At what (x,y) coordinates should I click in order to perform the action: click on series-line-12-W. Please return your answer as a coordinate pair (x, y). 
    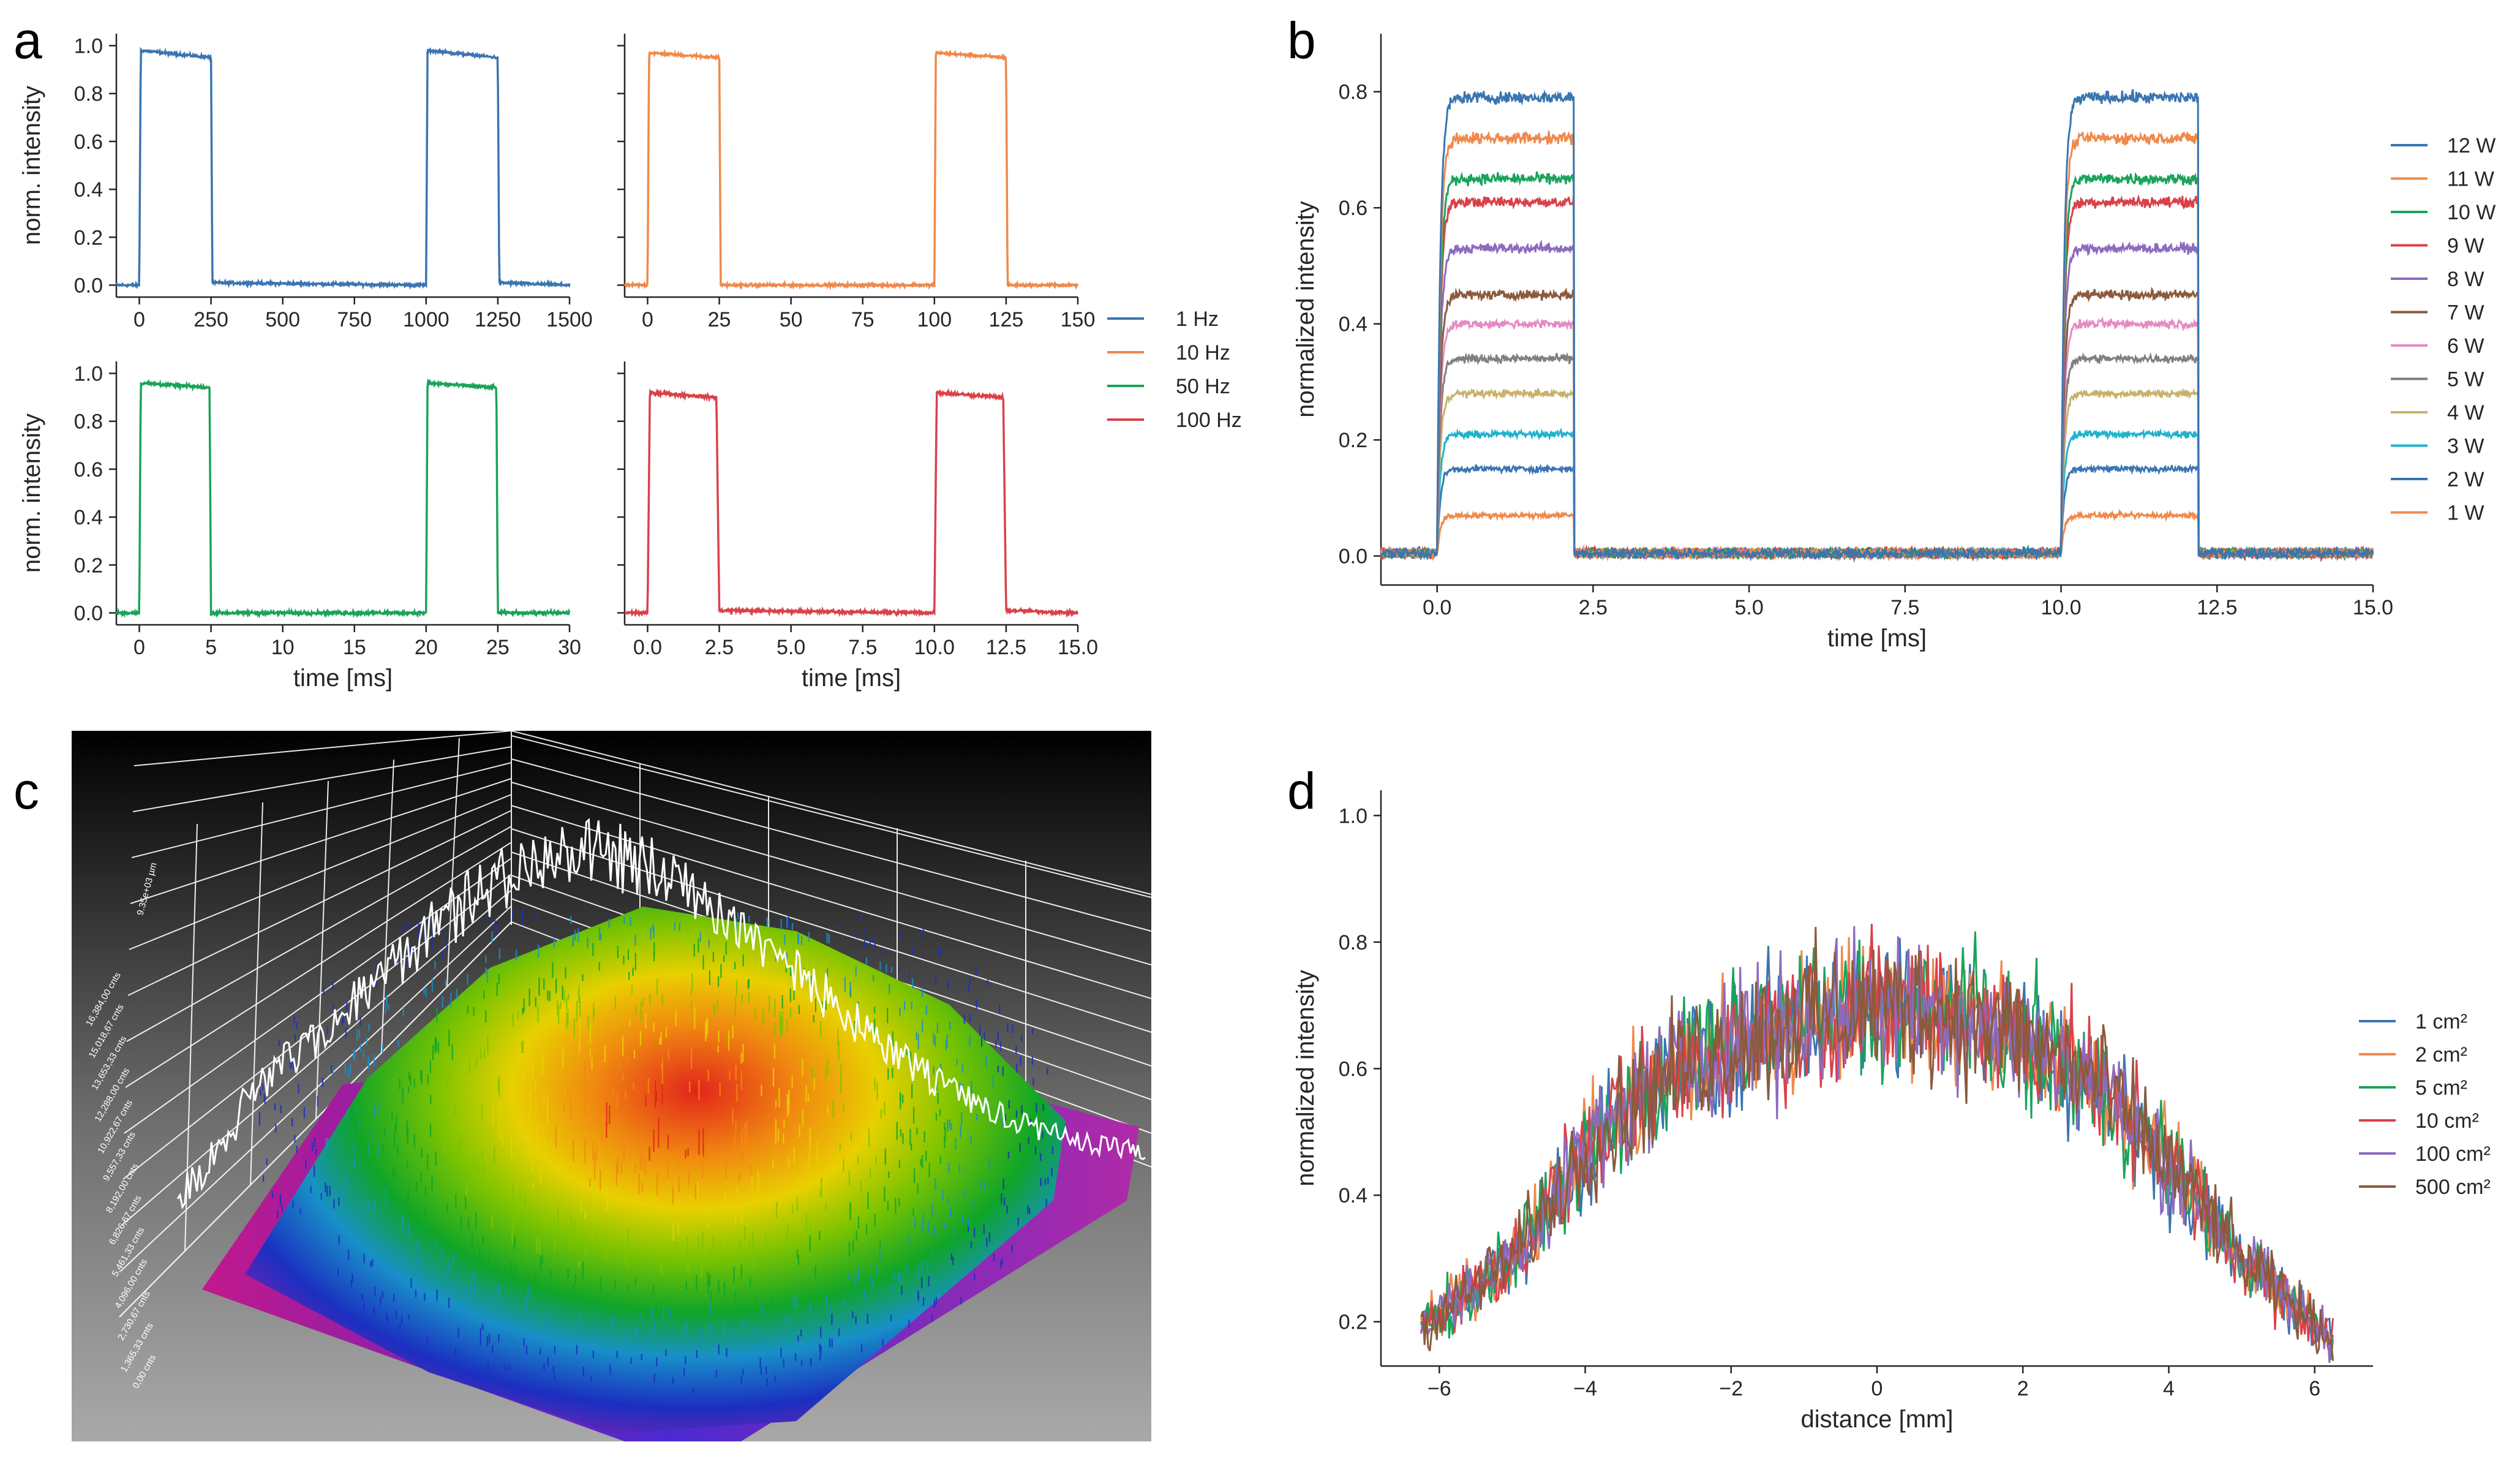
    Looking at the image, I should click on (1877, 325).